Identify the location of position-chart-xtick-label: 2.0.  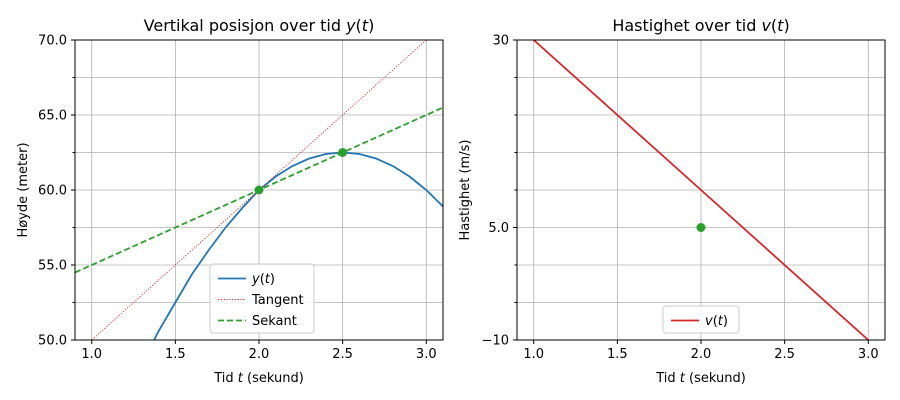
(259, 354).